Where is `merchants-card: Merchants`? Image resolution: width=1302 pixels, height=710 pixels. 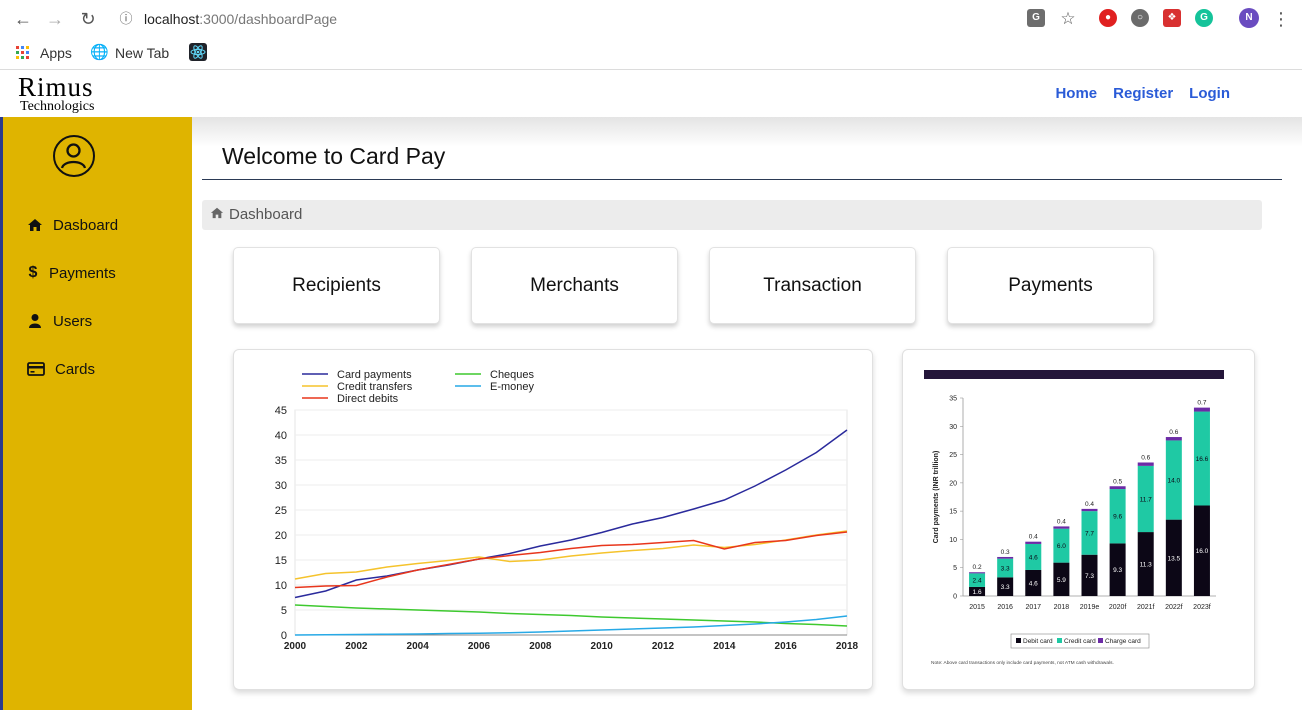 merchants-card: Merchants is located at coordinates (574, 285).